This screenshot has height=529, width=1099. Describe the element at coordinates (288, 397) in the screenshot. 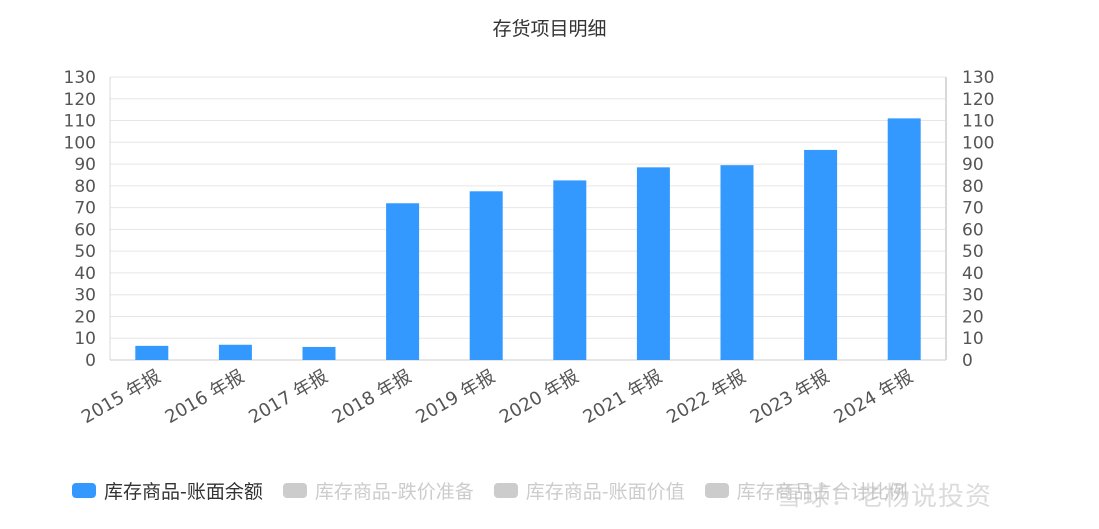

I see `x-tick-label: 2017 年报` at that location.